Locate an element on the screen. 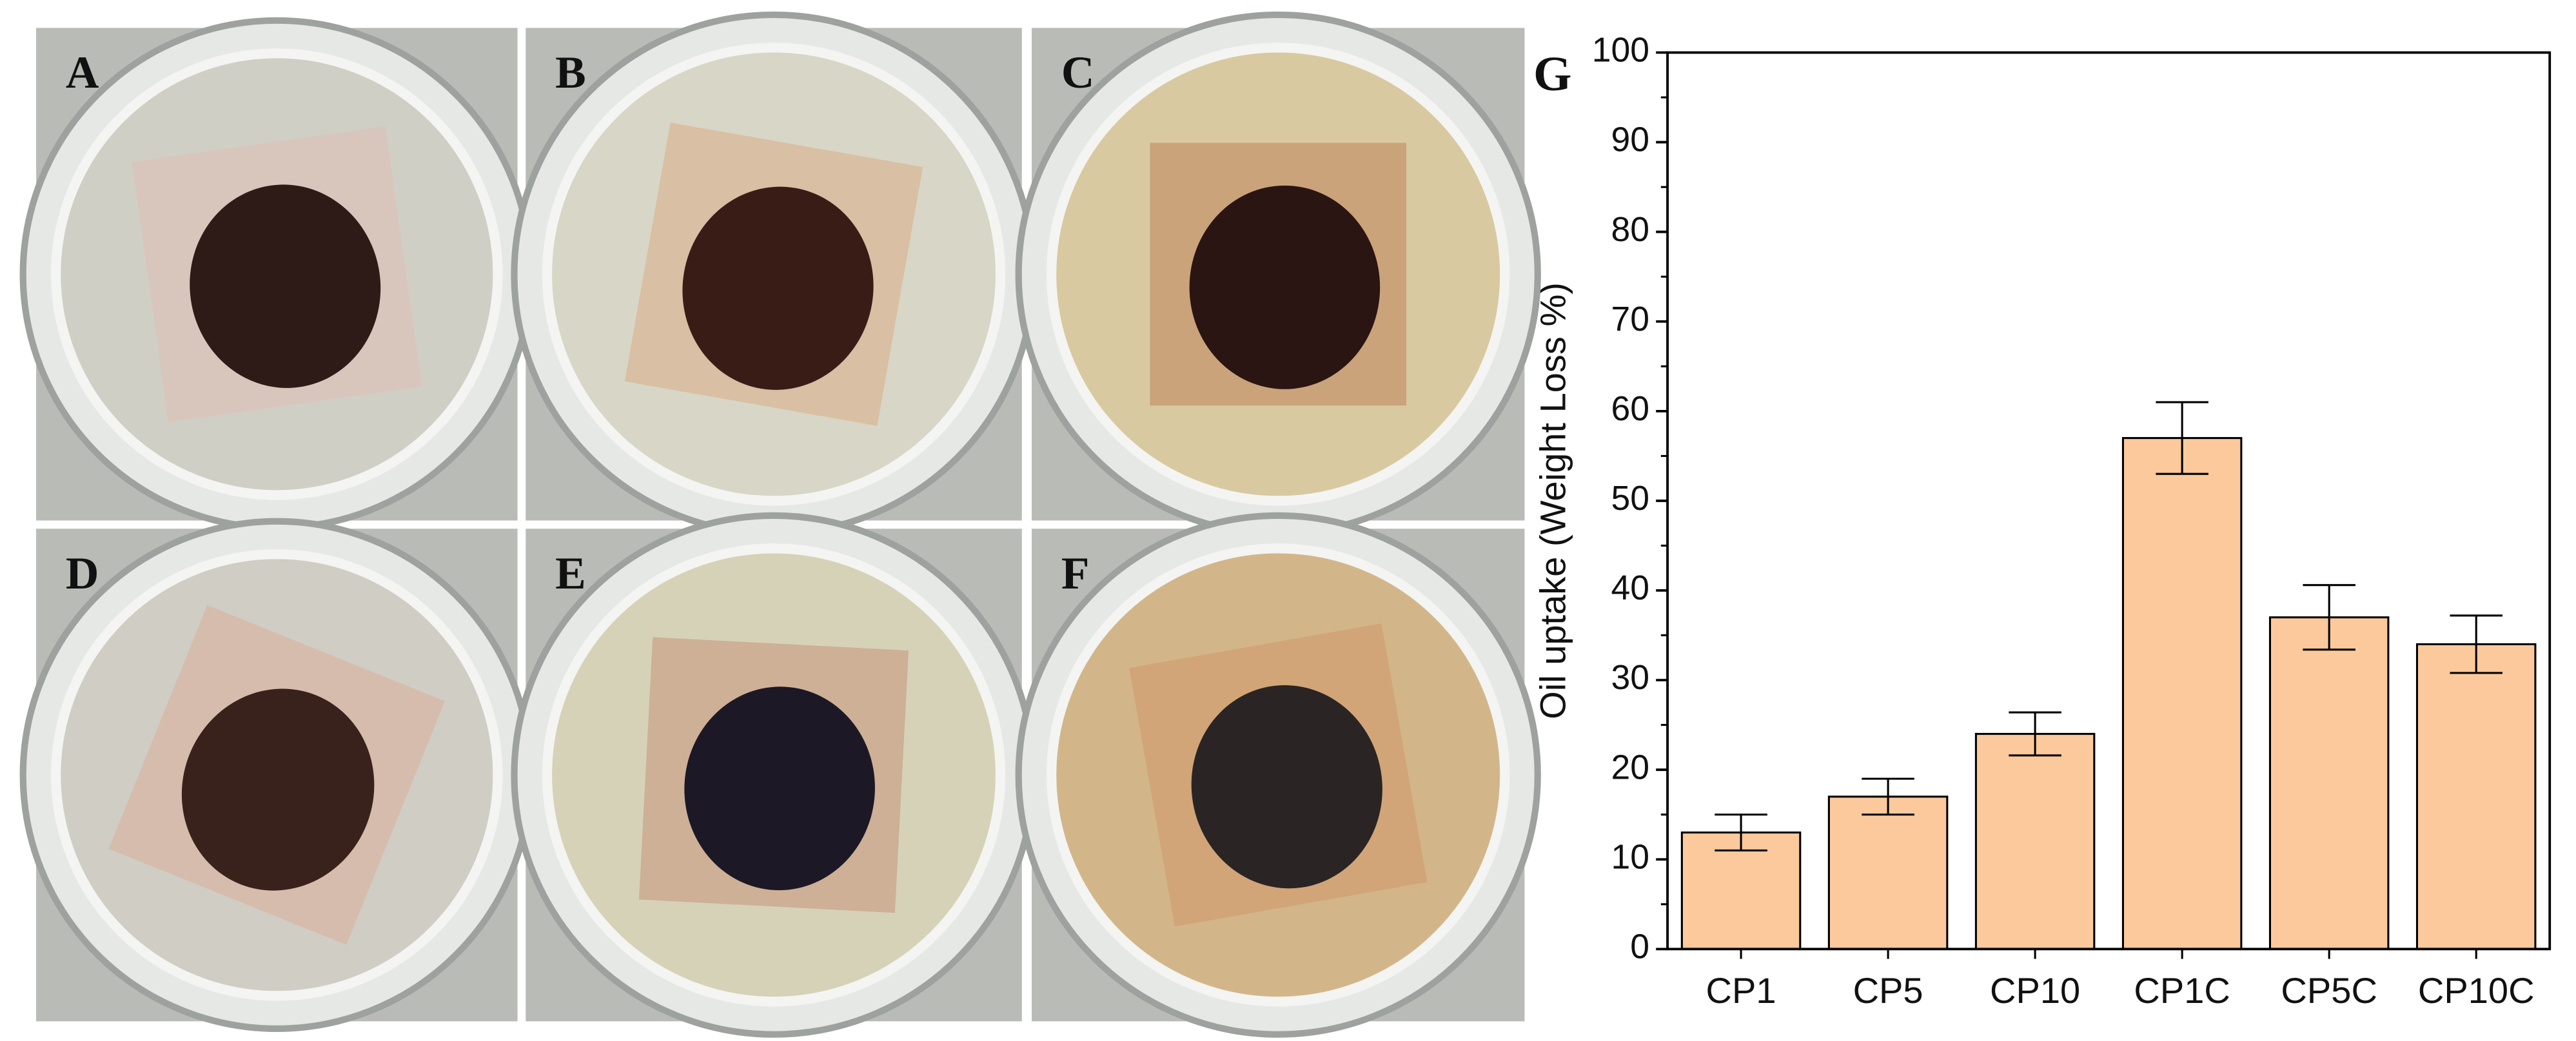 This screenshot has height=1041, width=2576. y-tick-label: 70 is located at coordinates (1631, 319).